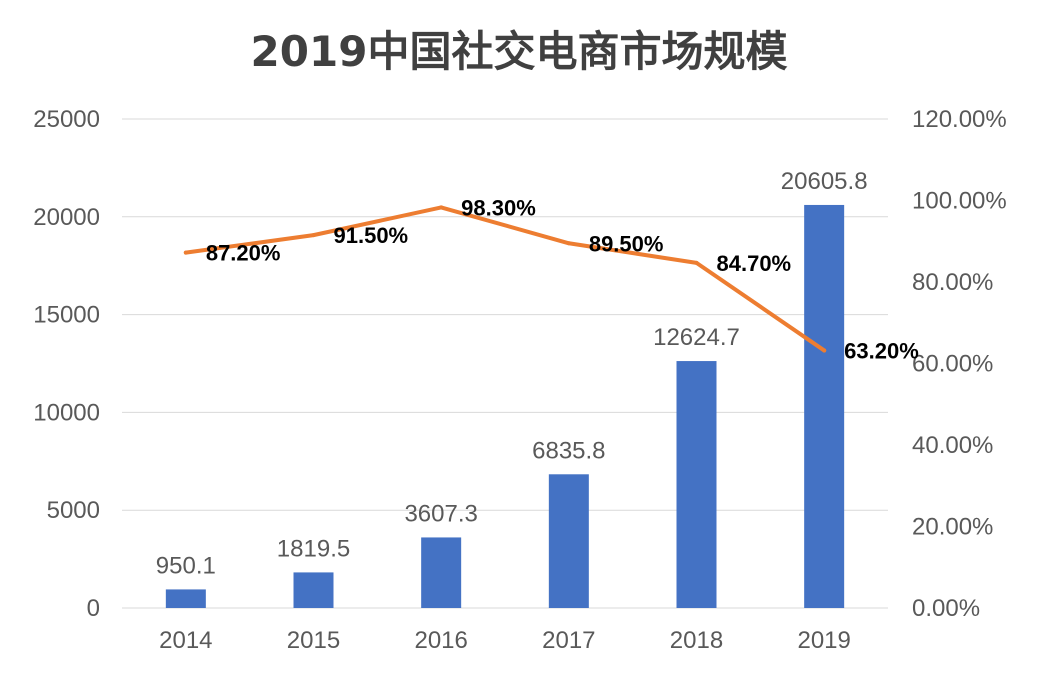  What do you see at coordinates (519, 51) in the screenshot?
I see `chart-title: 2019中国社交电商市场规模` at bounding box center [519, 51].